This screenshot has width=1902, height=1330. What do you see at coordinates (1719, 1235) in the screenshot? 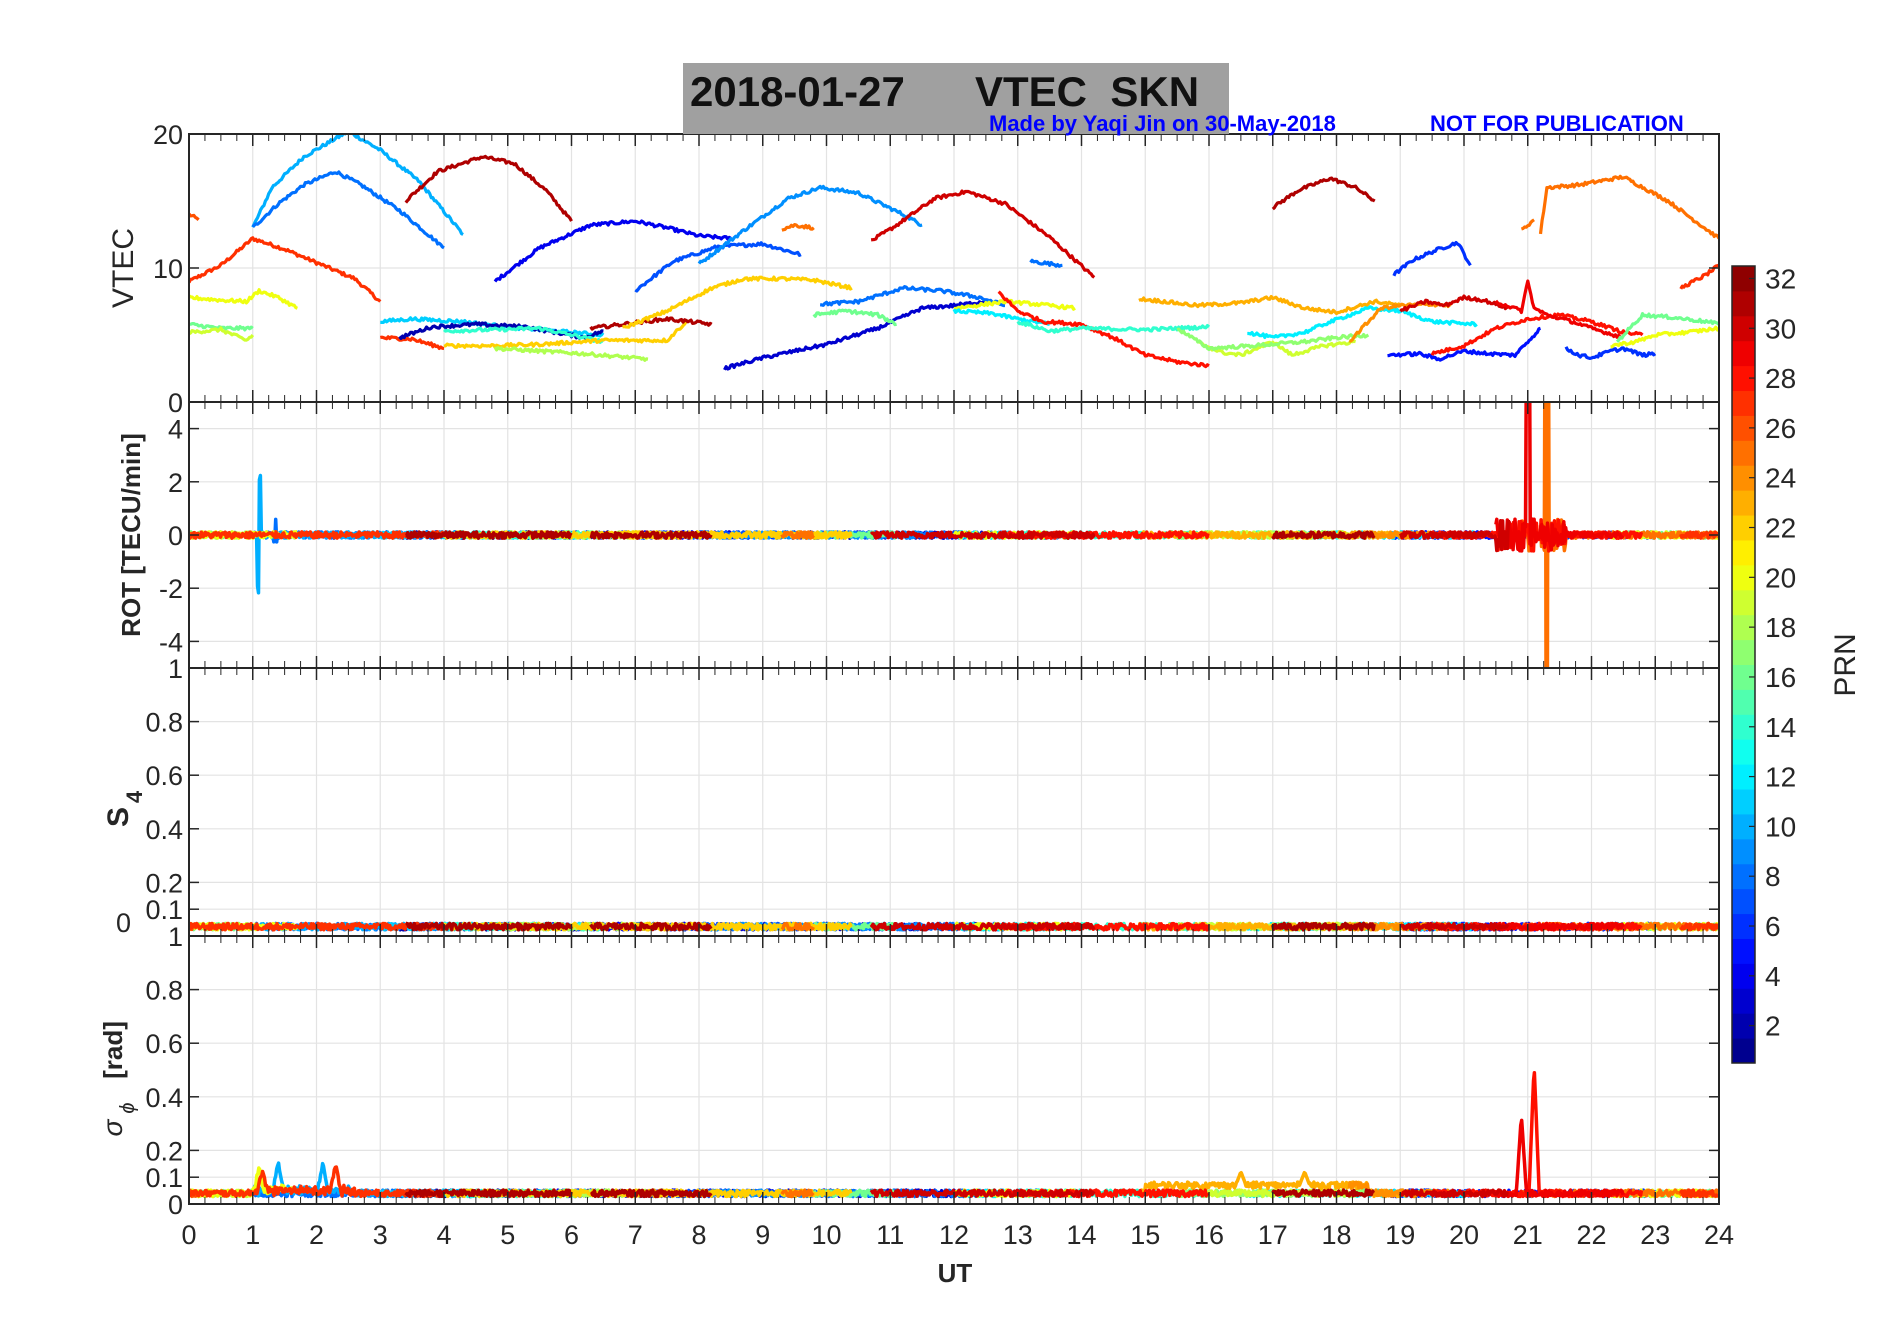
I see `x-tick-label: 24` at bounding box center [1719, 1235].